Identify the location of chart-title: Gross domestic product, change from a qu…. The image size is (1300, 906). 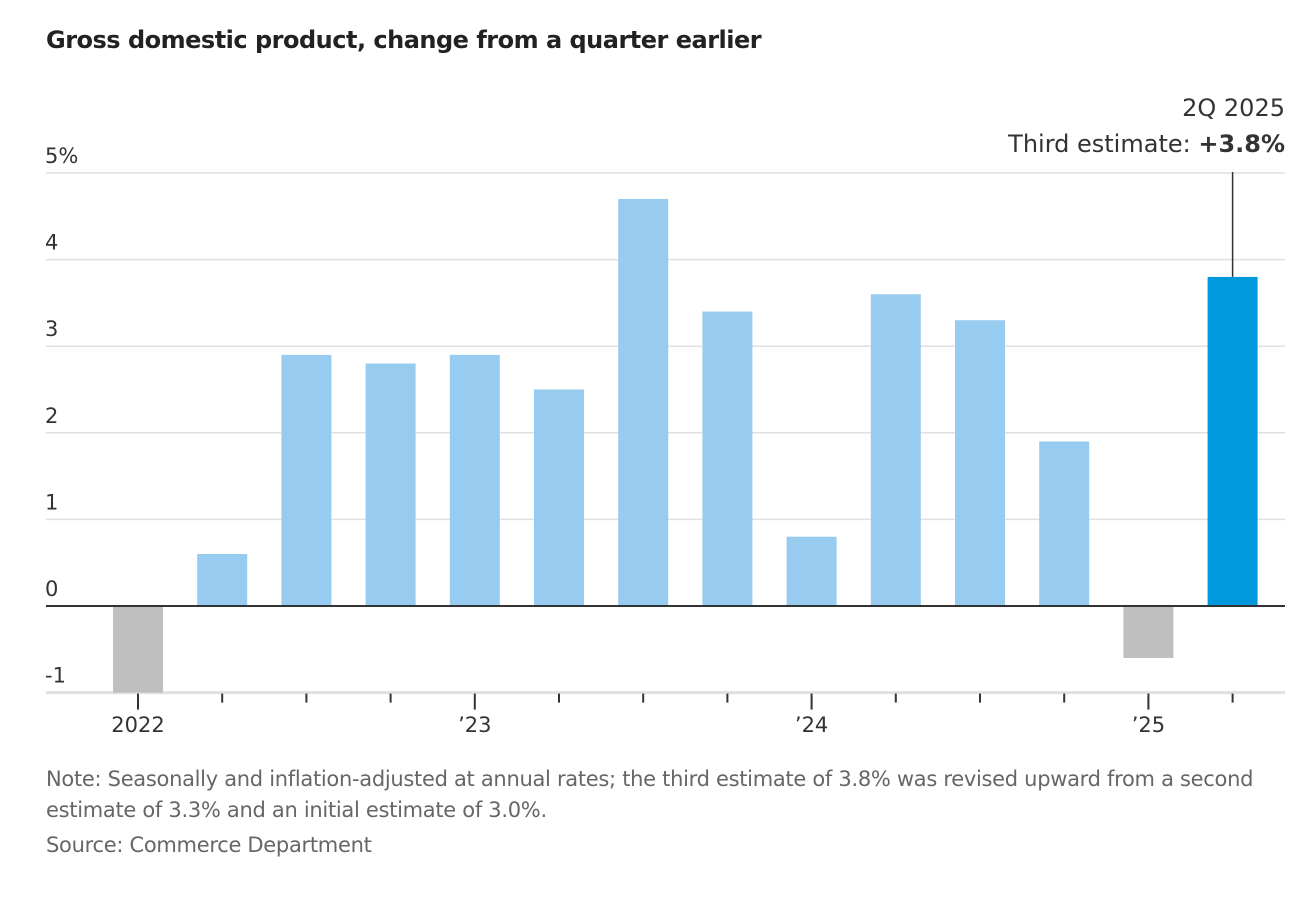
(404, 40).